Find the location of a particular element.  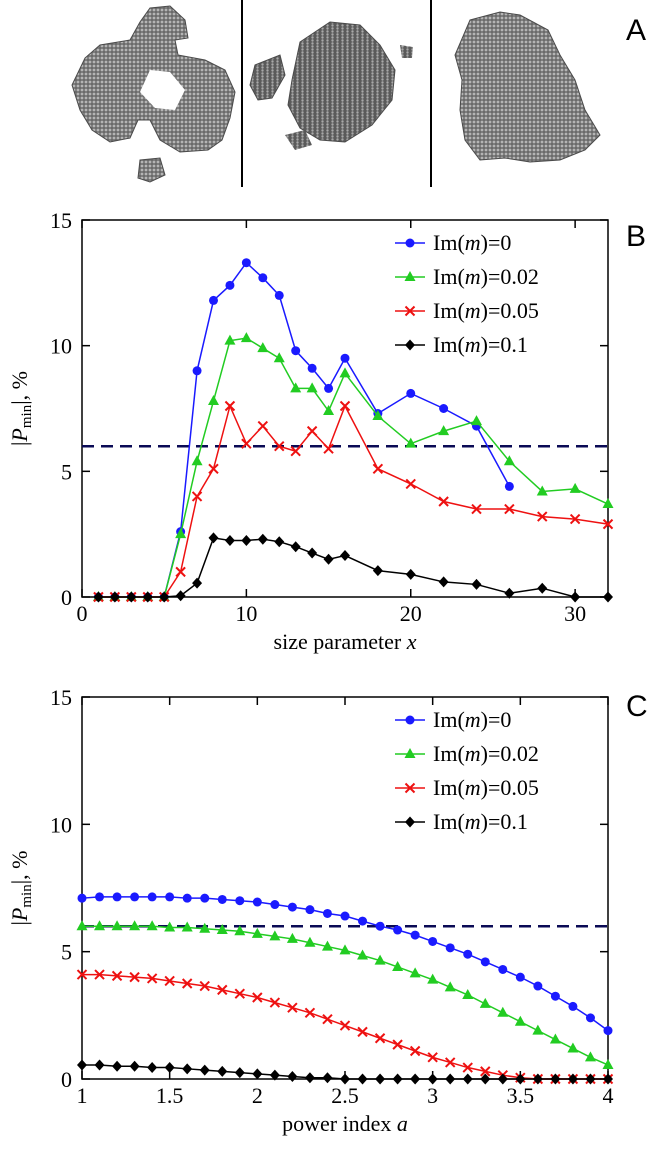

panel-label-c: C is located at coordinates (637, 706).